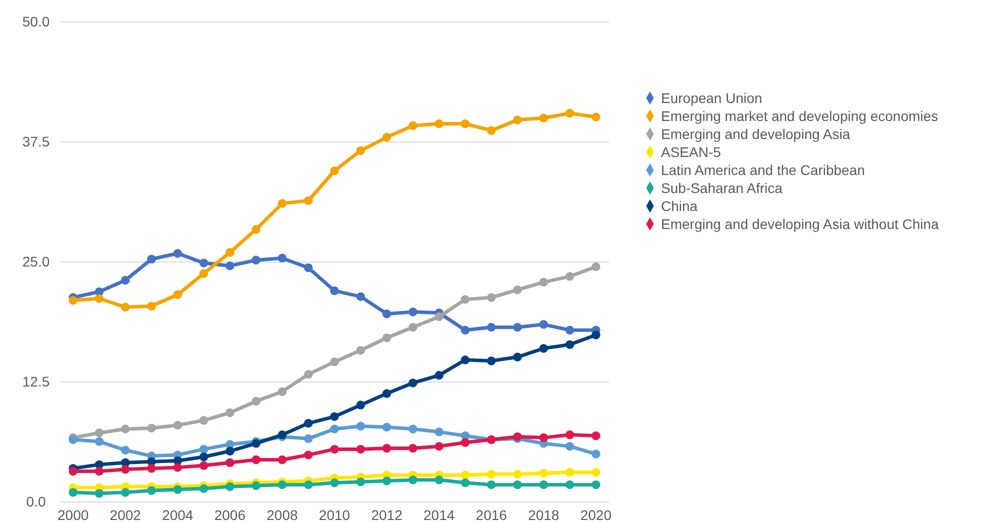 The image size is (995, 524). Describe the element at coordinates (126, 514) in the screenshot. I see `x-tick-label: 2002` at that location.